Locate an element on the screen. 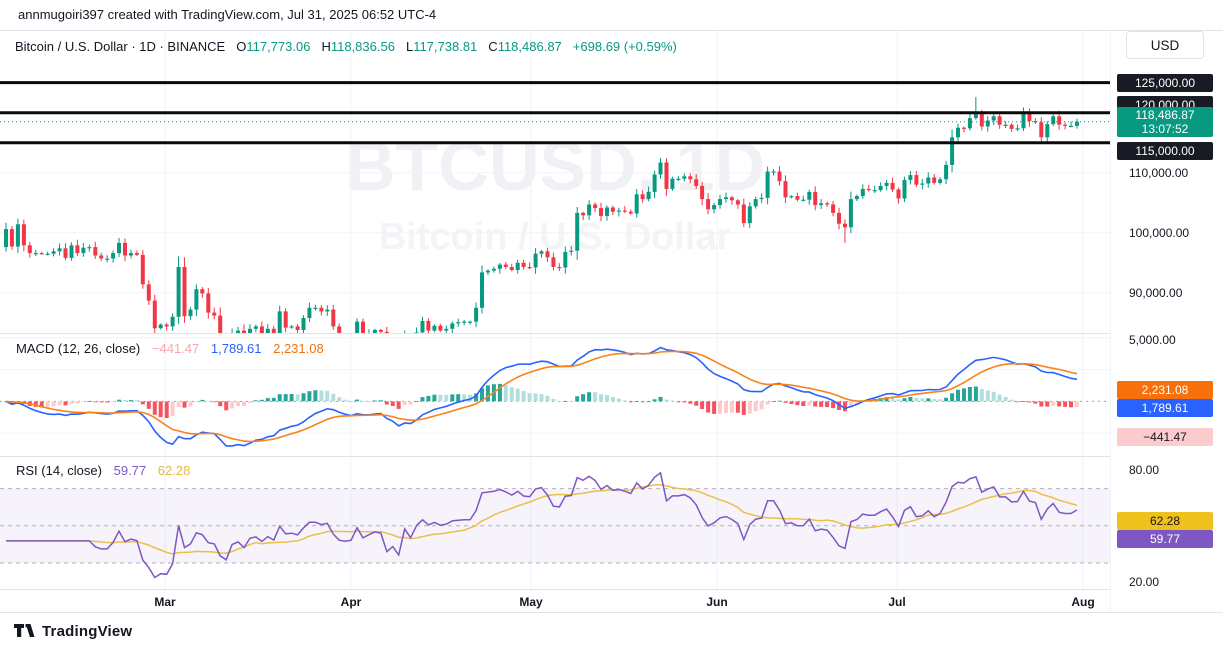 This screenshot has height=648, width=1223. macd-line-badge: 1,789.61 is located at coordinates (1165, 408).